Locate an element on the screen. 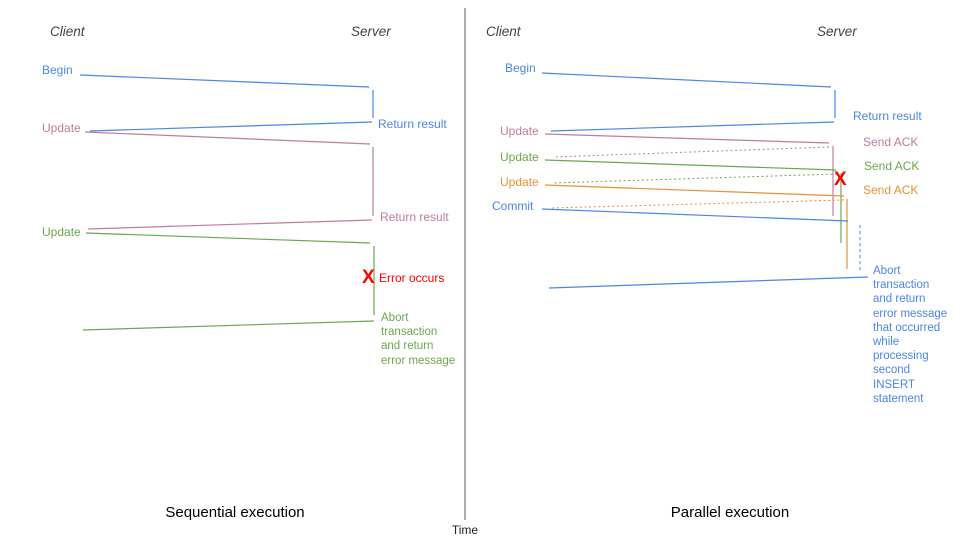 The image size is (960, 540). par-update3-label: Update is located at coordinates (519, 182).